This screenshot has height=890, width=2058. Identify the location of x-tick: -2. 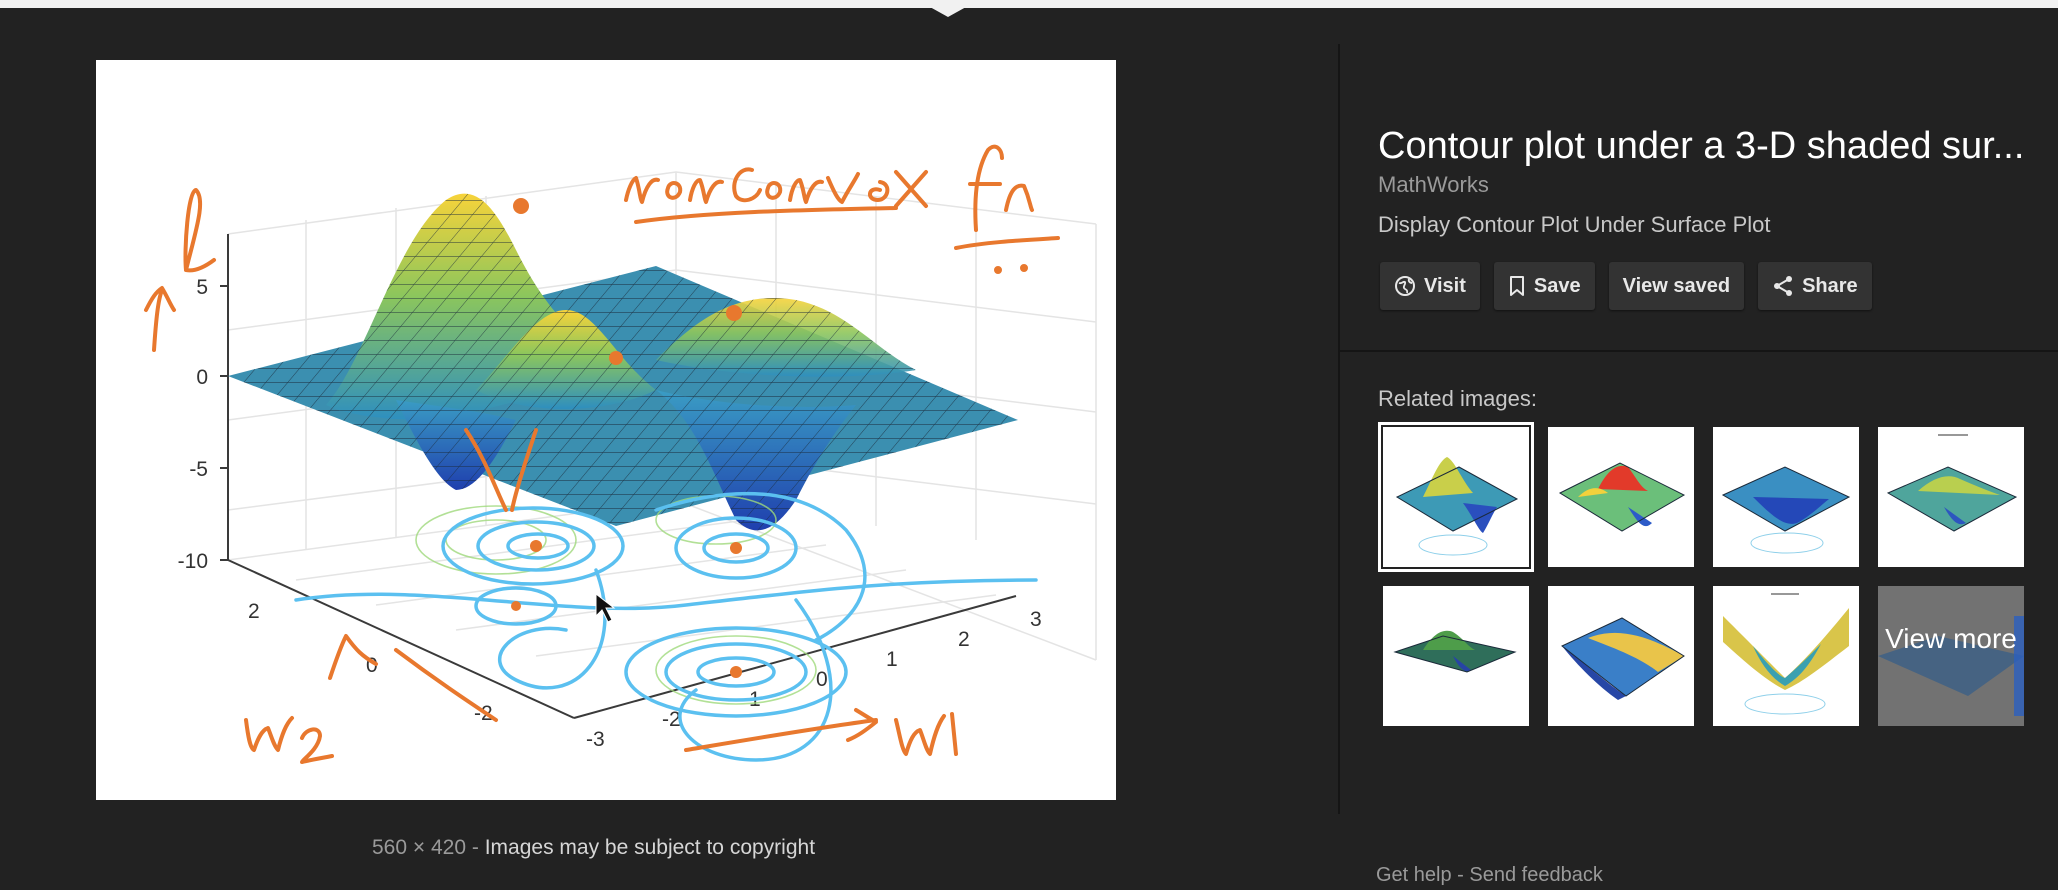
(671, 719).